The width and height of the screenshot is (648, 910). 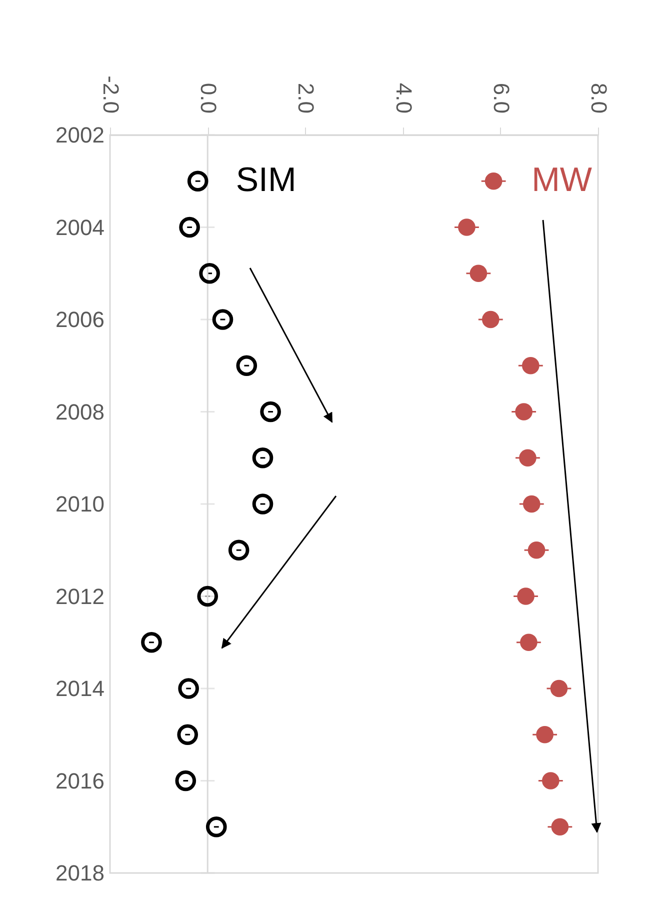 What do you see at coordinates (80, 596) in the screenshot?
I see `y-tick-label: 2012` at bounding box center [80, 596].